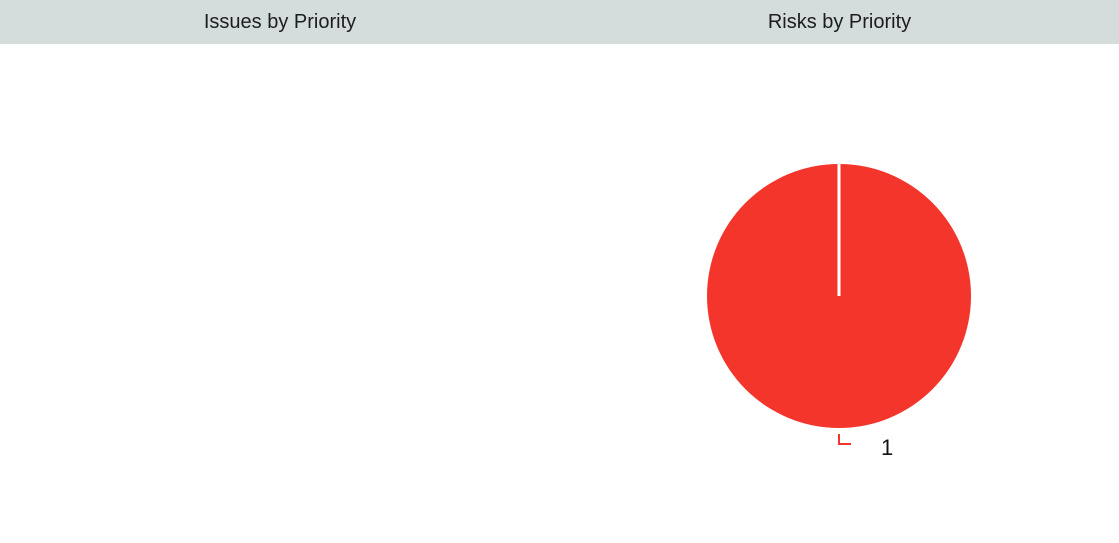 The image size is (1119, 543). I want to click on slice-data-label: 1, so click(887, 447).